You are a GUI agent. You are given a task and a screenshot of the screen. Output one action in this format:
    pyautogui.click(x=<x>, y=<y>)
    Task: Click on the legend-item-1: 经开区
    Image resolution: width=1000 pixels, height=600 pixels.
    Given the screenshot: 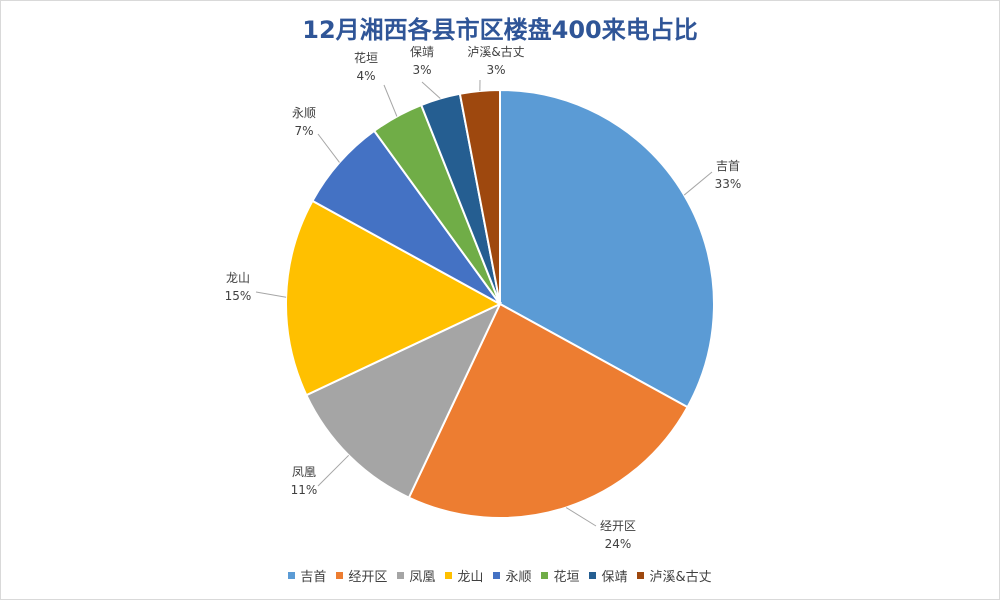 What is the action you would take?
    pyautogui.click(x=361, y=575)
    